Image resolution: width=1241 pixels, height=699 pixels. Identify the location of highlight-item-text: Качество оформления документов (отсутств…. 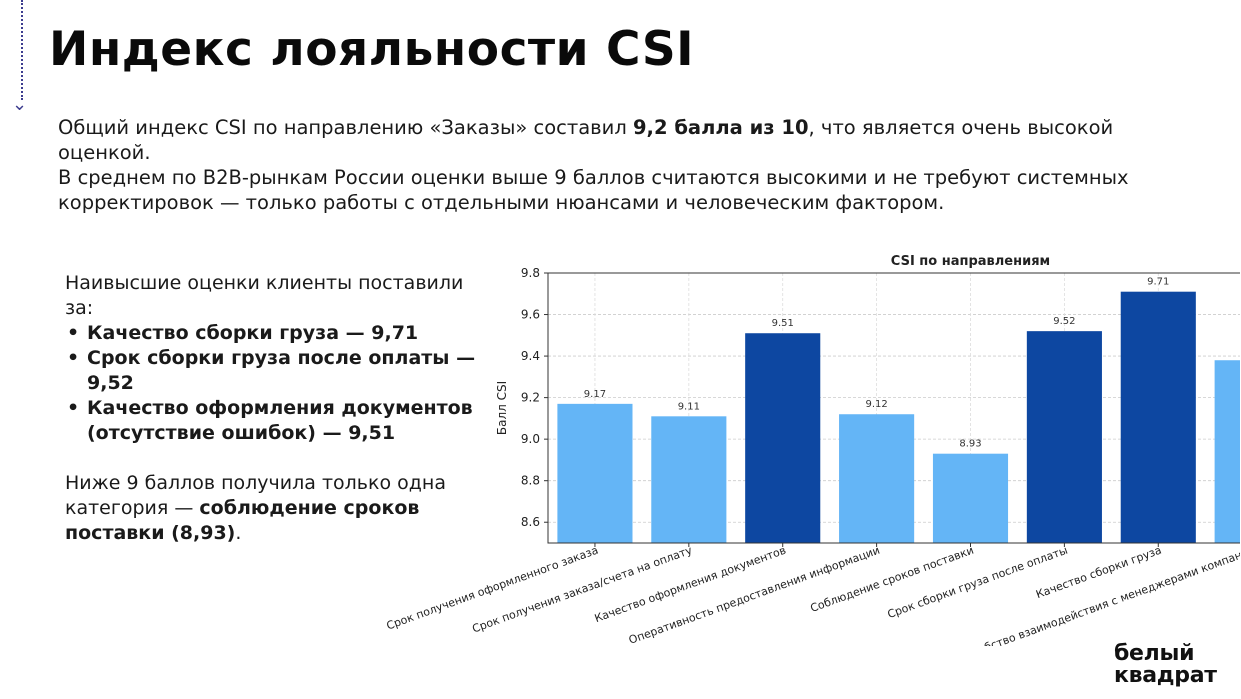
(280, 420).